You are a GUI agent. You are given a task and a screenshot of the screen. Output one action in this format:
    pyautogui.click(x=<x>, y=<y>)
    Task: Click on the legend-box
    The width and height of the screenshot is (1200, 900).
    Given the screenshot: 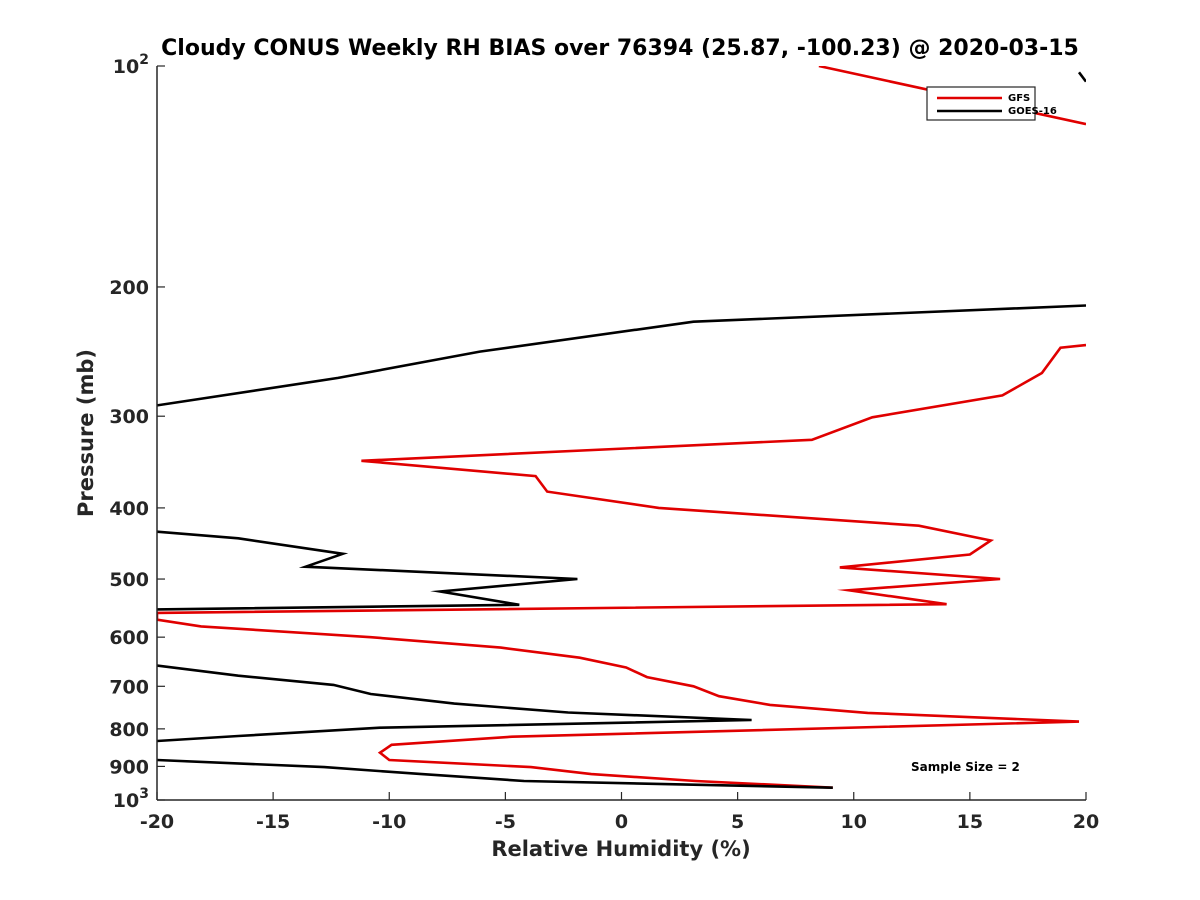 What is the action you would take?
    pyautogui.click(x=981, y=103)
    